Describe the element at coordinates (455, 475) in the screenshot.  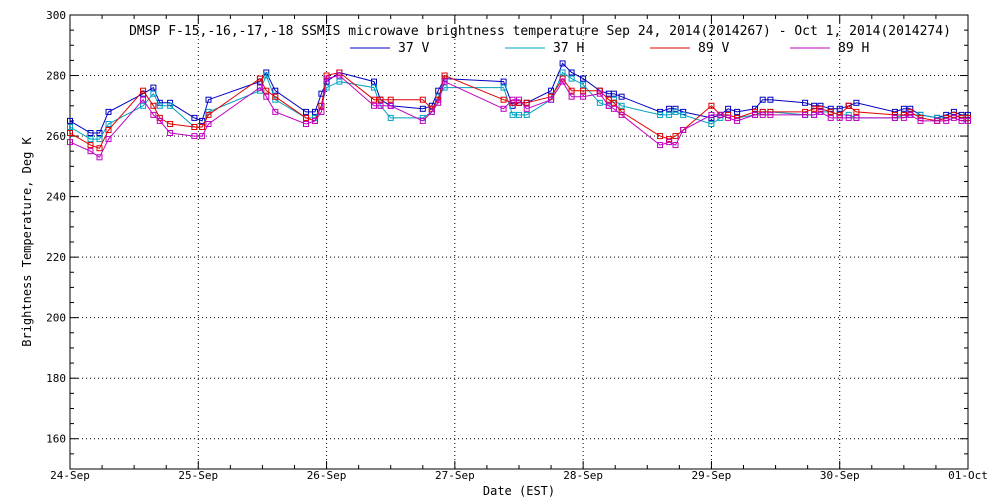
I see `x-tick-label: 27-Sep` at that location.